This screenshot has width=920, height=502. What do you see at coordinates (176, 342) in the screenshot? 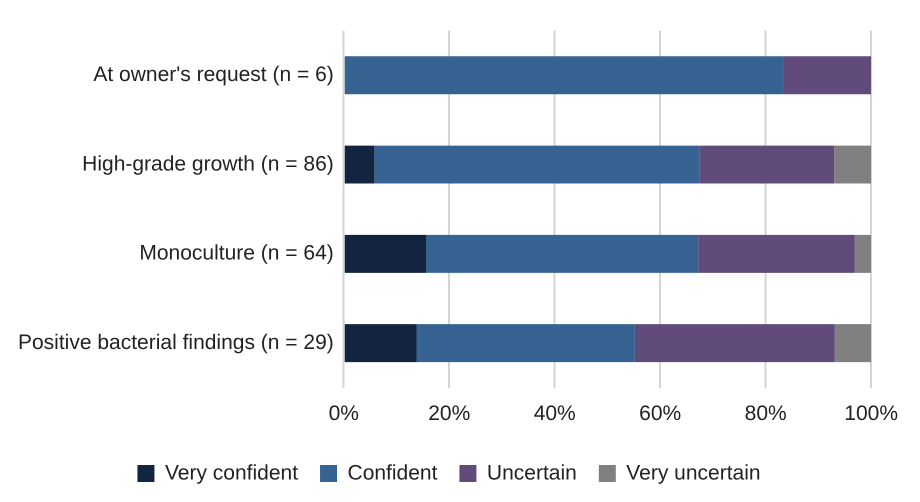
I see `y-tick-label: Positive bacterial findings (n = 29)` at bounding box center [176, 342].